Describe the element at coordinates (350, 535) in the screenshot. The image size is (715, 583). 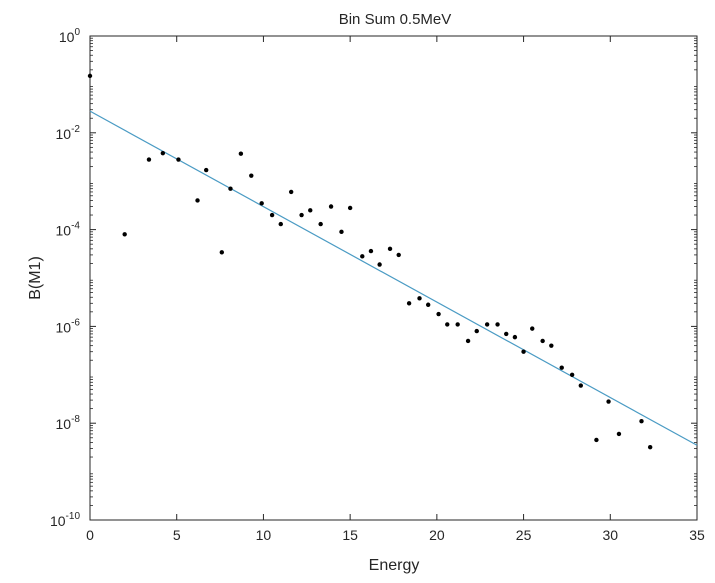
I see `x-tick-label: 15` at that location.